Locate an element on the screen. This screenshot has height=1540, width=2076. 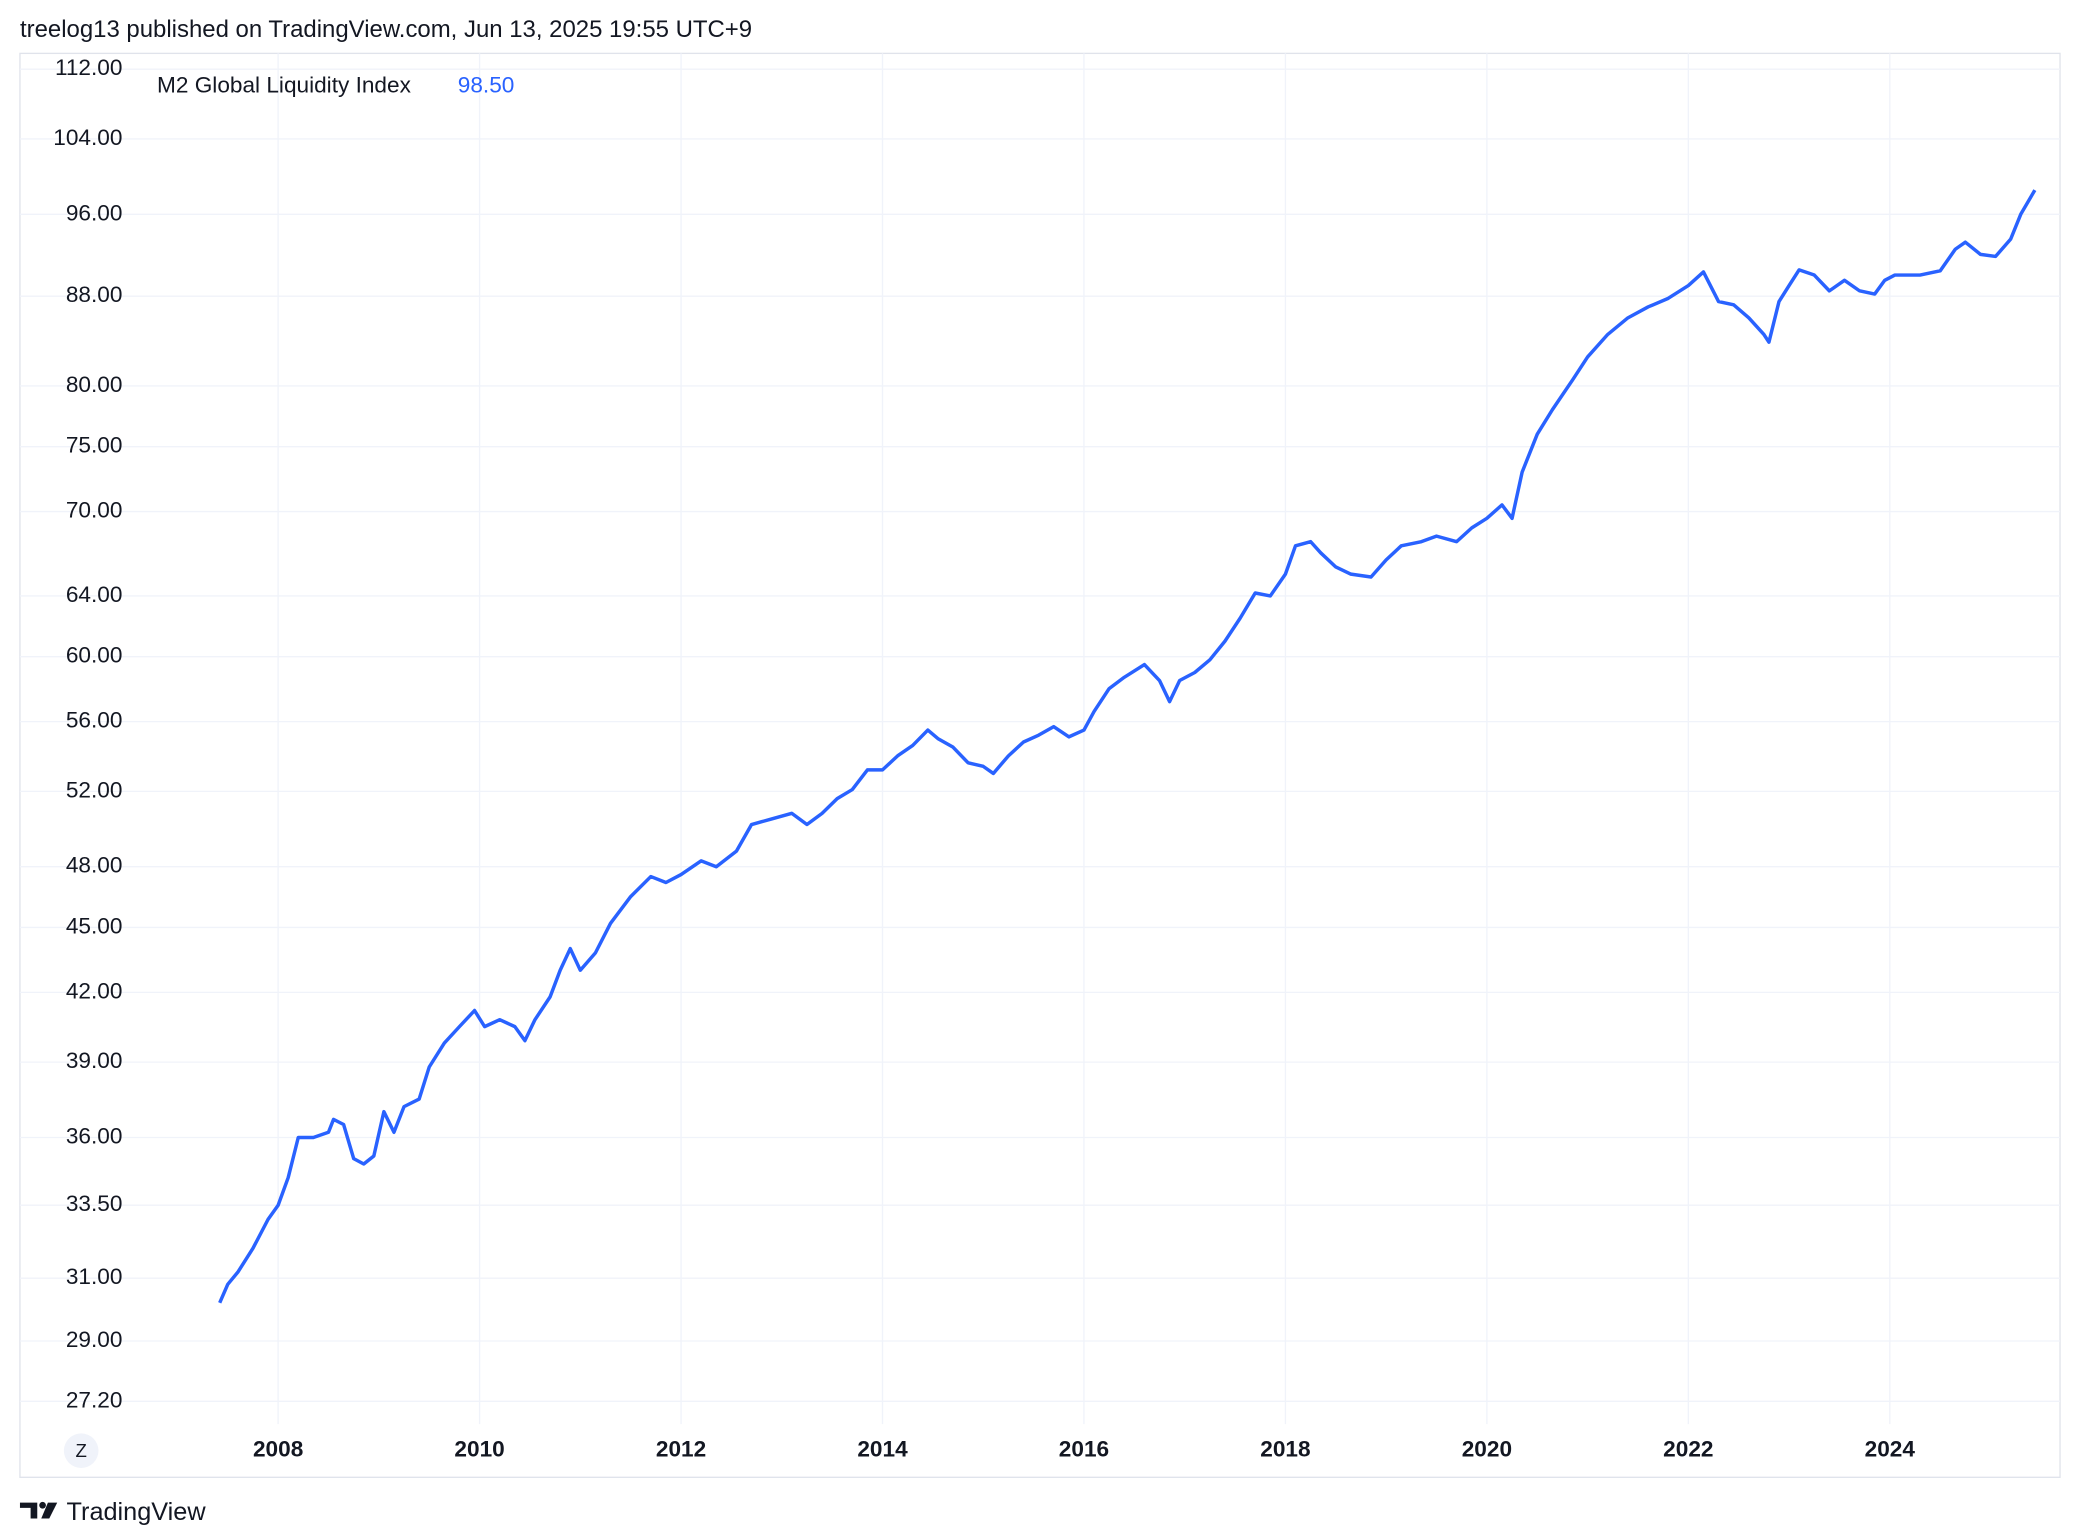
y-tick-label: 64.00 is located at coordinates (94, 594).